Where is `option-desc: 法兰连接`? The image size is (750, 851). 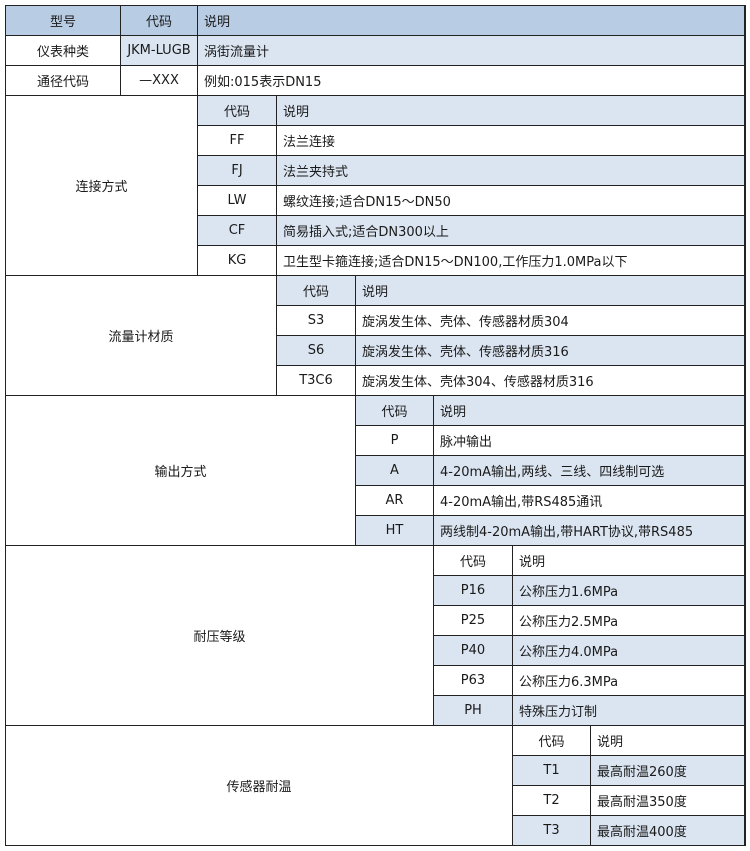
option-desc: 法兰连接 is located at coordinates (511, 141).